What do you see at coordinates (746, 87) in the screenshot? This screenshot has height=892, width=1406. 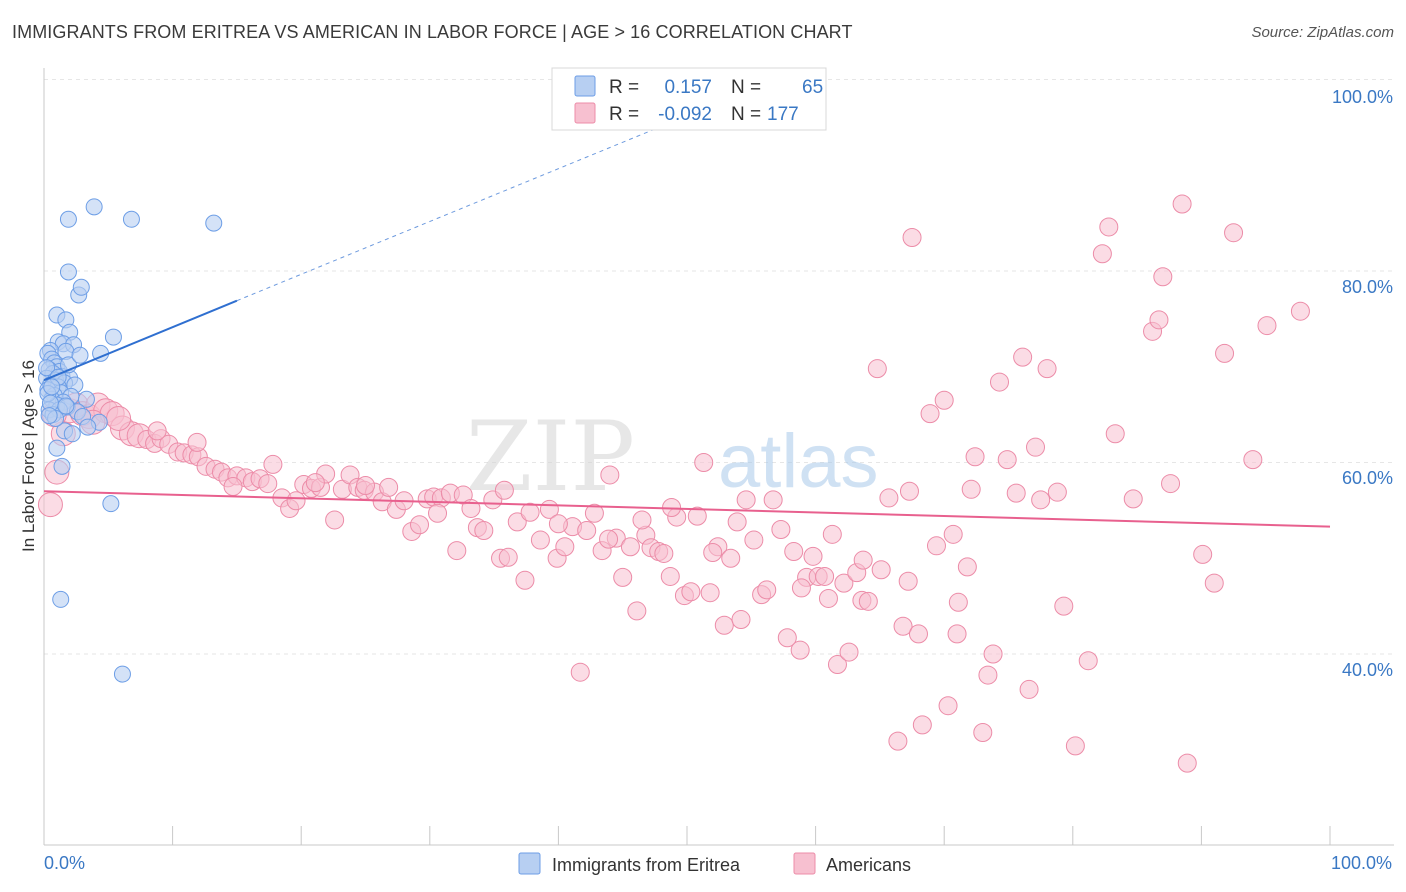 I see `legend-n-label-1: N =` at bounding box center [746, 87].